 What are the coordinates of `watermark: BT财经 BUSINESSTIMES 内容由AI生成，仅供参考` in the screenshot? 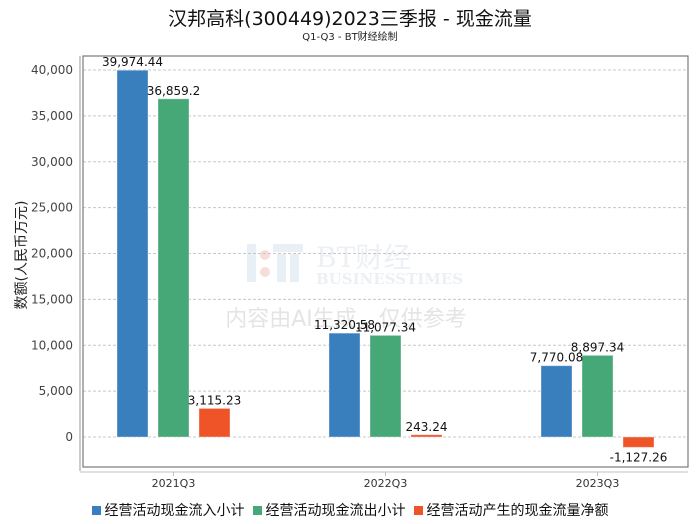 It's located at (346, 286).